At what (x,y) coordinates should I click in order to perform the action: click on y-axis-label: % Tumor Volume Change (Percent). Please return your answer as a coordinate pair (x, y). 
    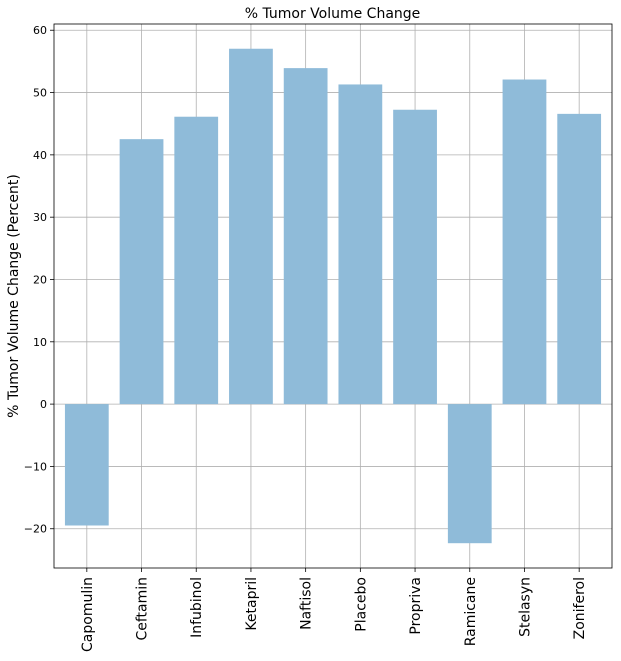
    Looking at the image, I should click on (14, 296).